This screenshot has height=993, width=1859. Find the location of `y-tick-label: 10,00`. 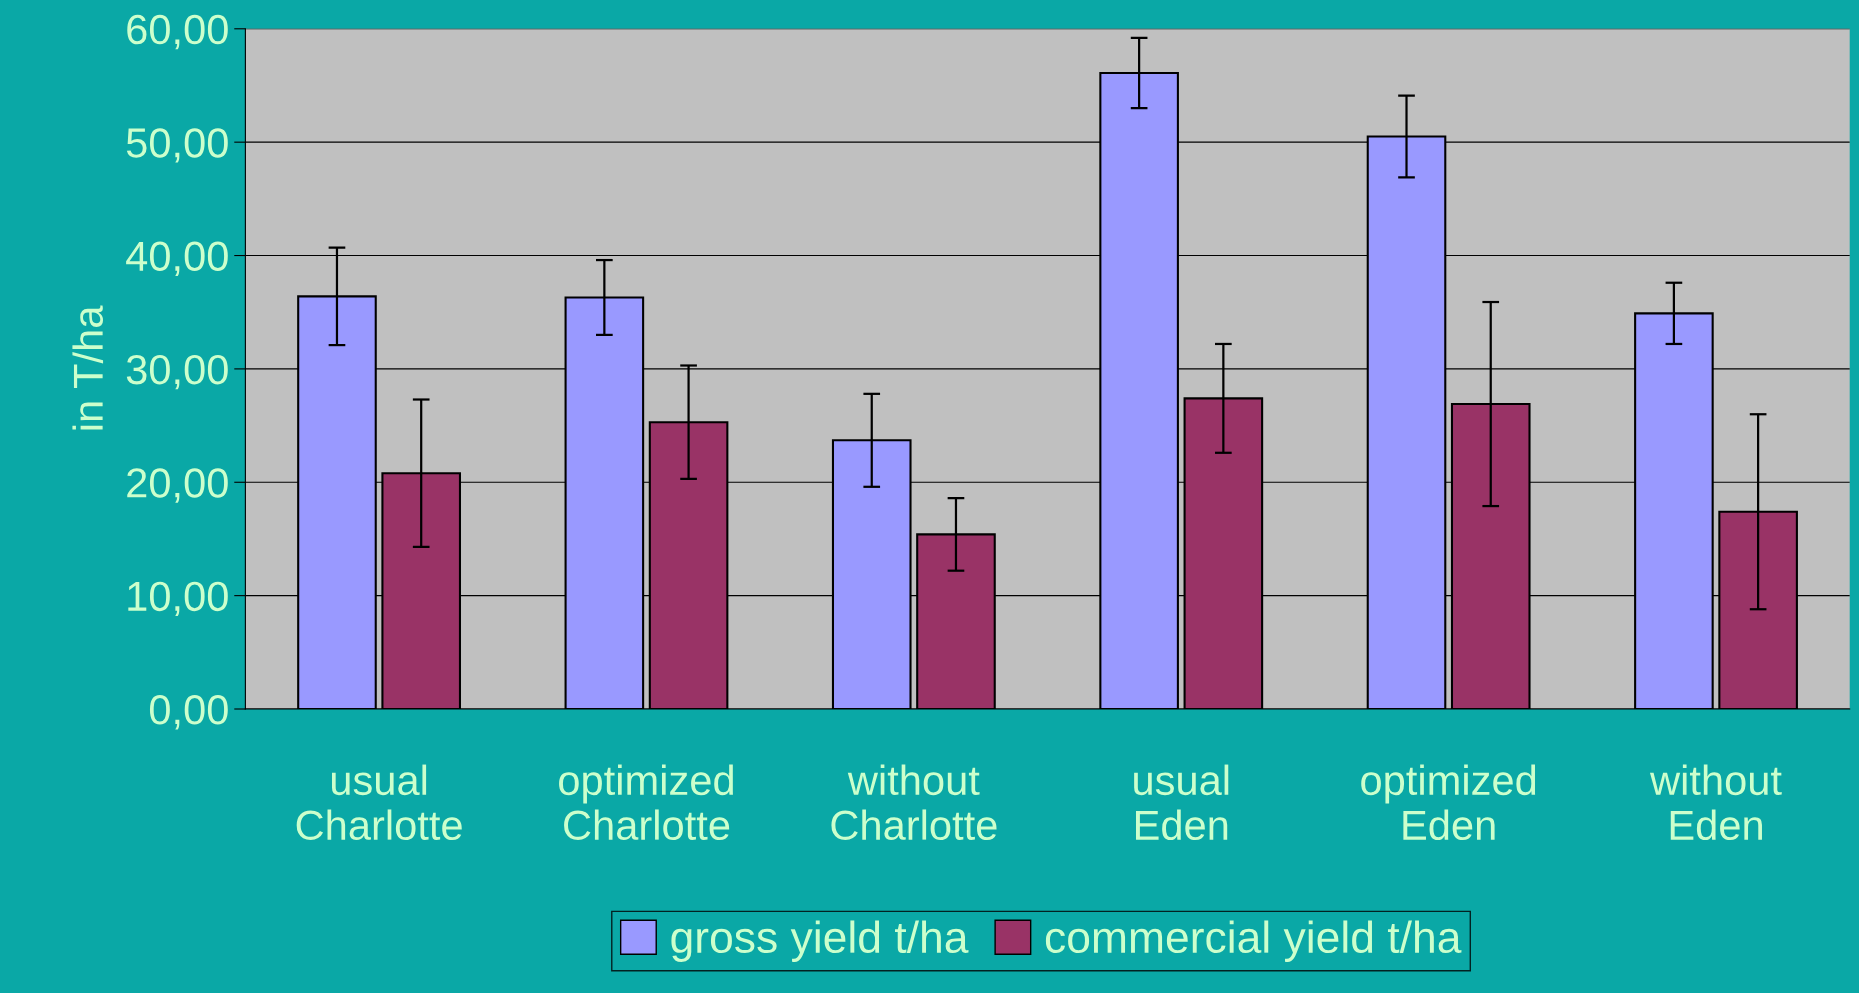

y-tick-label: 10,00 is located at coordinates (178, 599).